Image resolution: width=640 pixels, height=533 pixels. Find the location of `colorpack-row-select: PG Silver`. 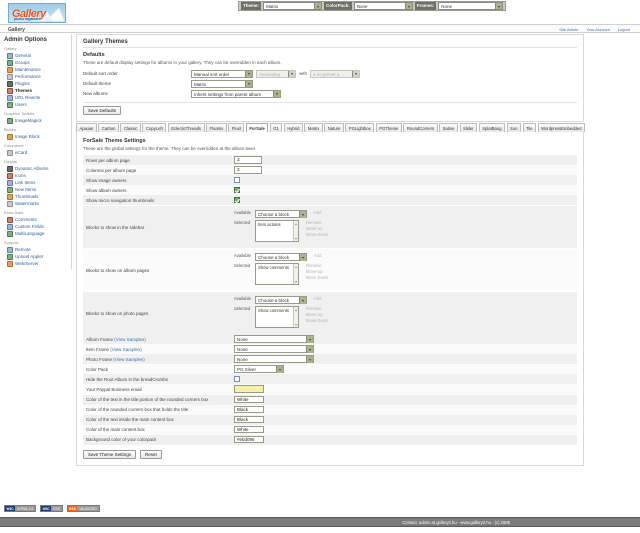

colorpack-row-select: PG Silver is located at coordinates (259, 369).